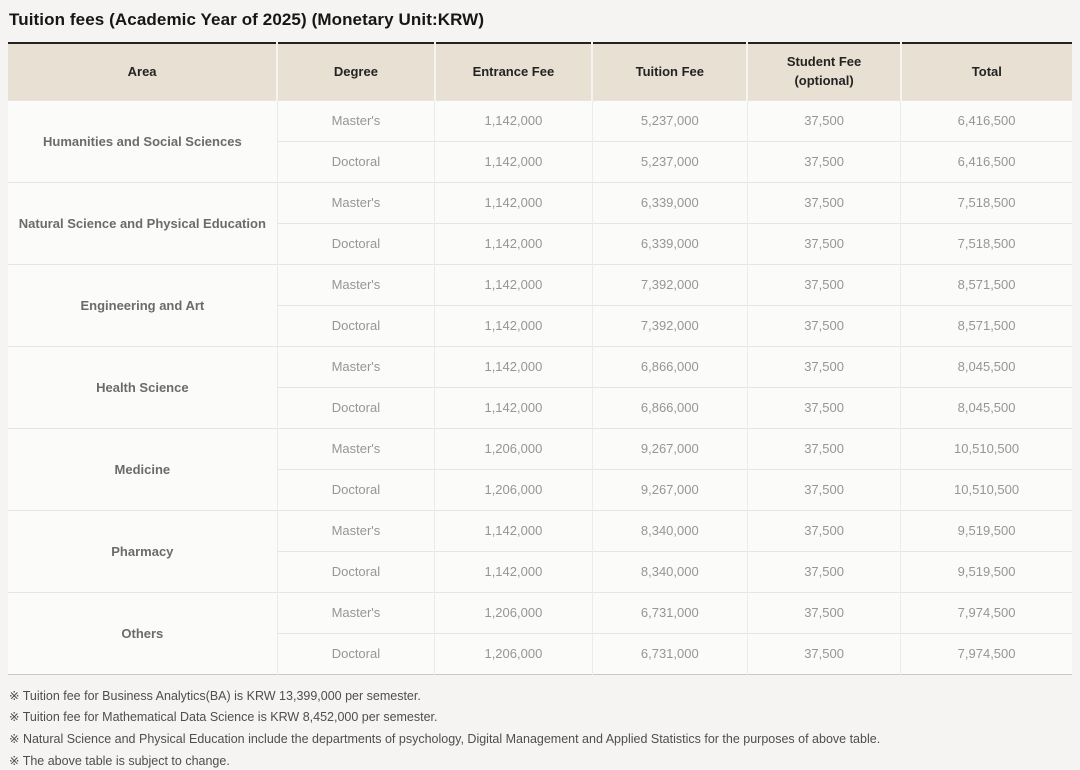 The image size is (1080, 770). Describe the element at coordinates (823, 81) in the screenshot. I see `col-header-student-fee-line2: (optional)` at that location.